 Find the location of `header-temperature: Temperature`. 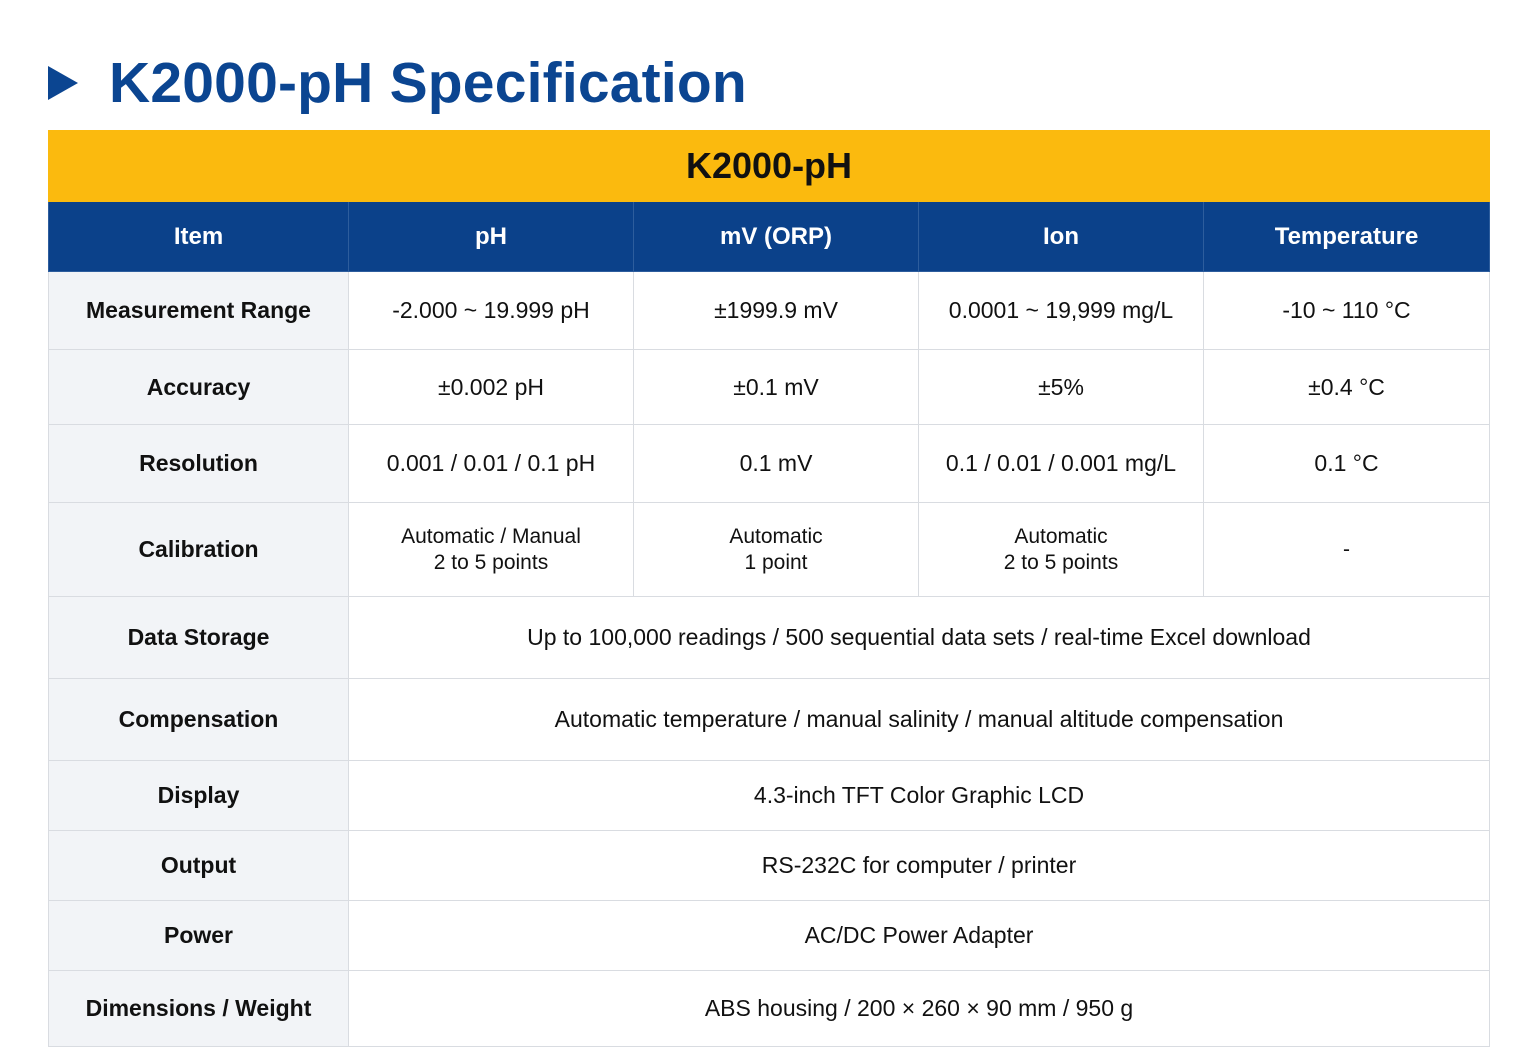

header-temperature: Temperature is located at coordinates (1346, 236).